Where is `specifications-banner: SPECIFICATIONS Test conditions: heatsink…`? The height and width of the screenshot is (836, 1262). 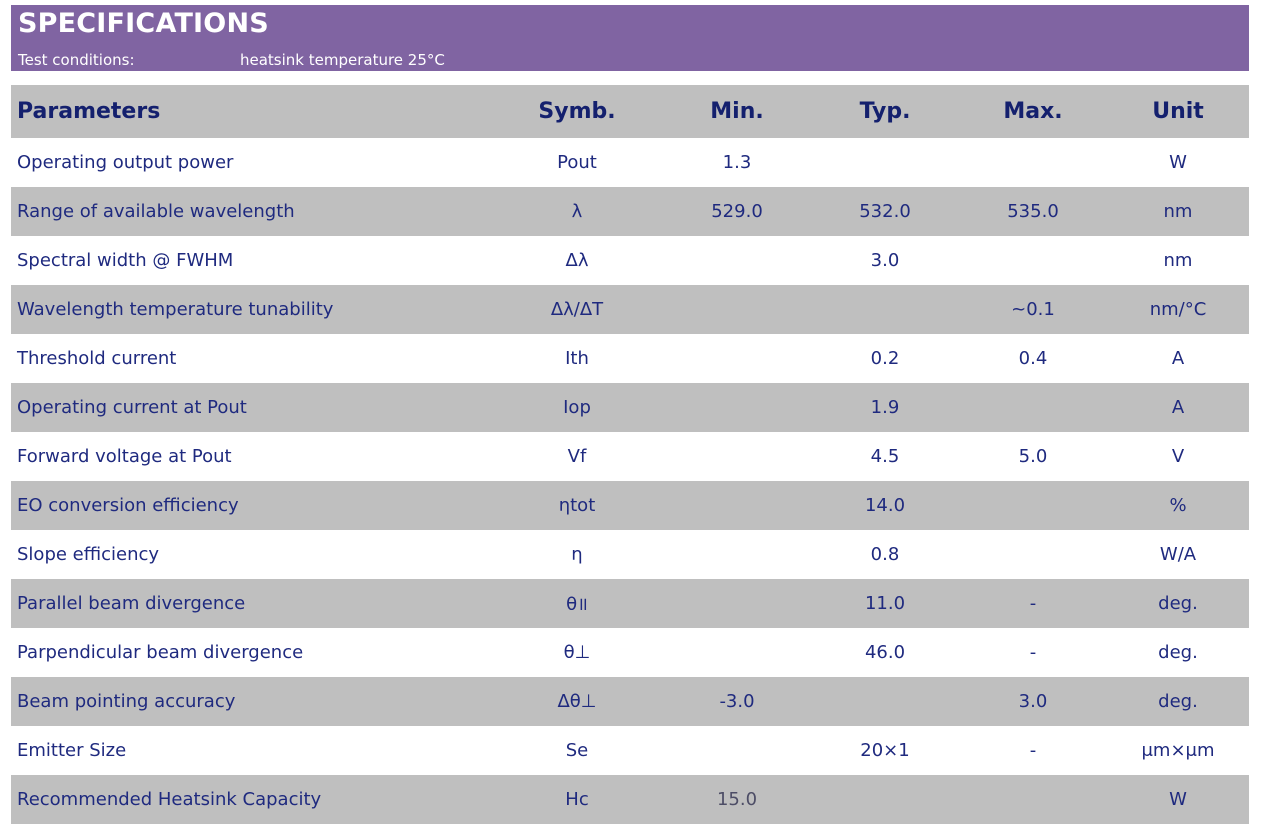
specifications-banner: SPECIFICATIONS Test conditions: heatsink… is located at coordinates (630, 38).